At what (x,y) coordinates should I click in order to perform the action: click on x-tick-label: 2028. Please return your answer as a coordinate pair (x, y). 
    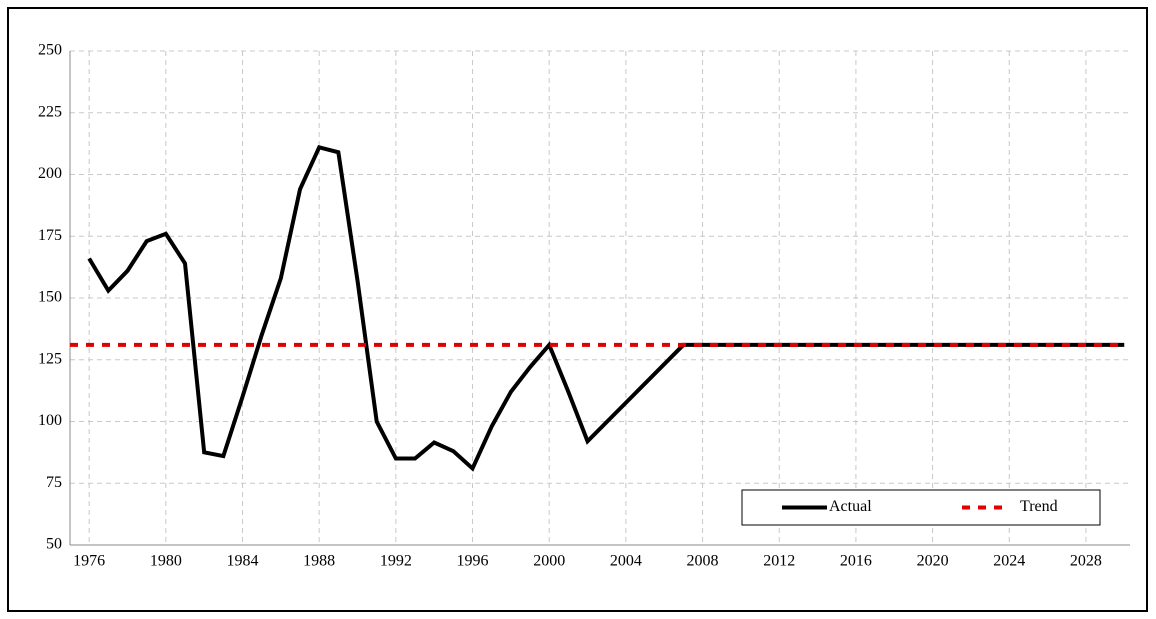
    Looking at the image, I should click on (1086, 561).